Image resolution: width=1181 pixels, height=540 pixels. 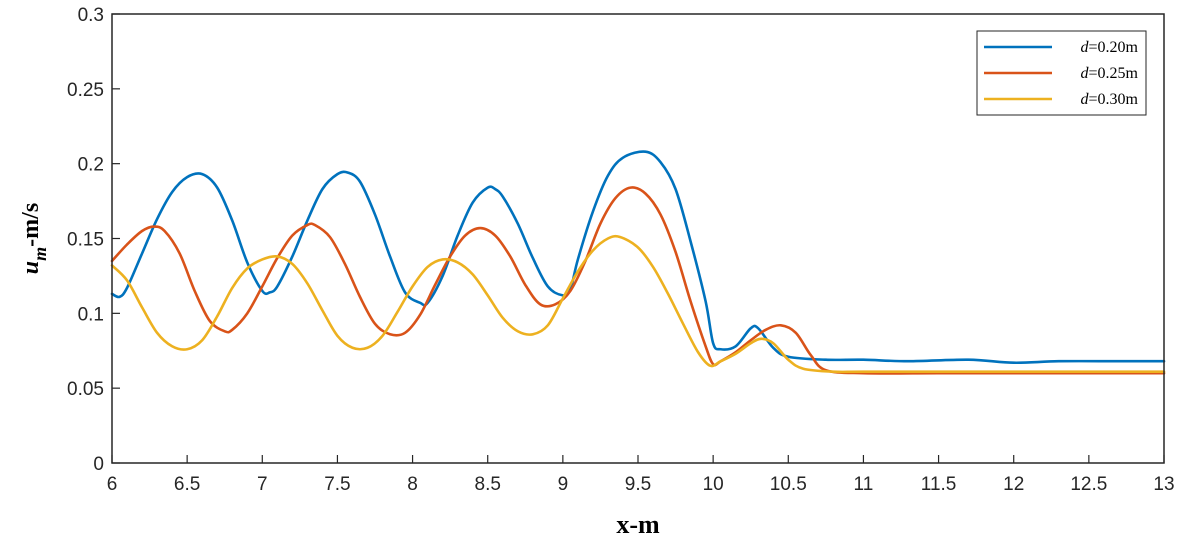 I want to click on x-axis-label: x-m, so click(x=638, y=524).